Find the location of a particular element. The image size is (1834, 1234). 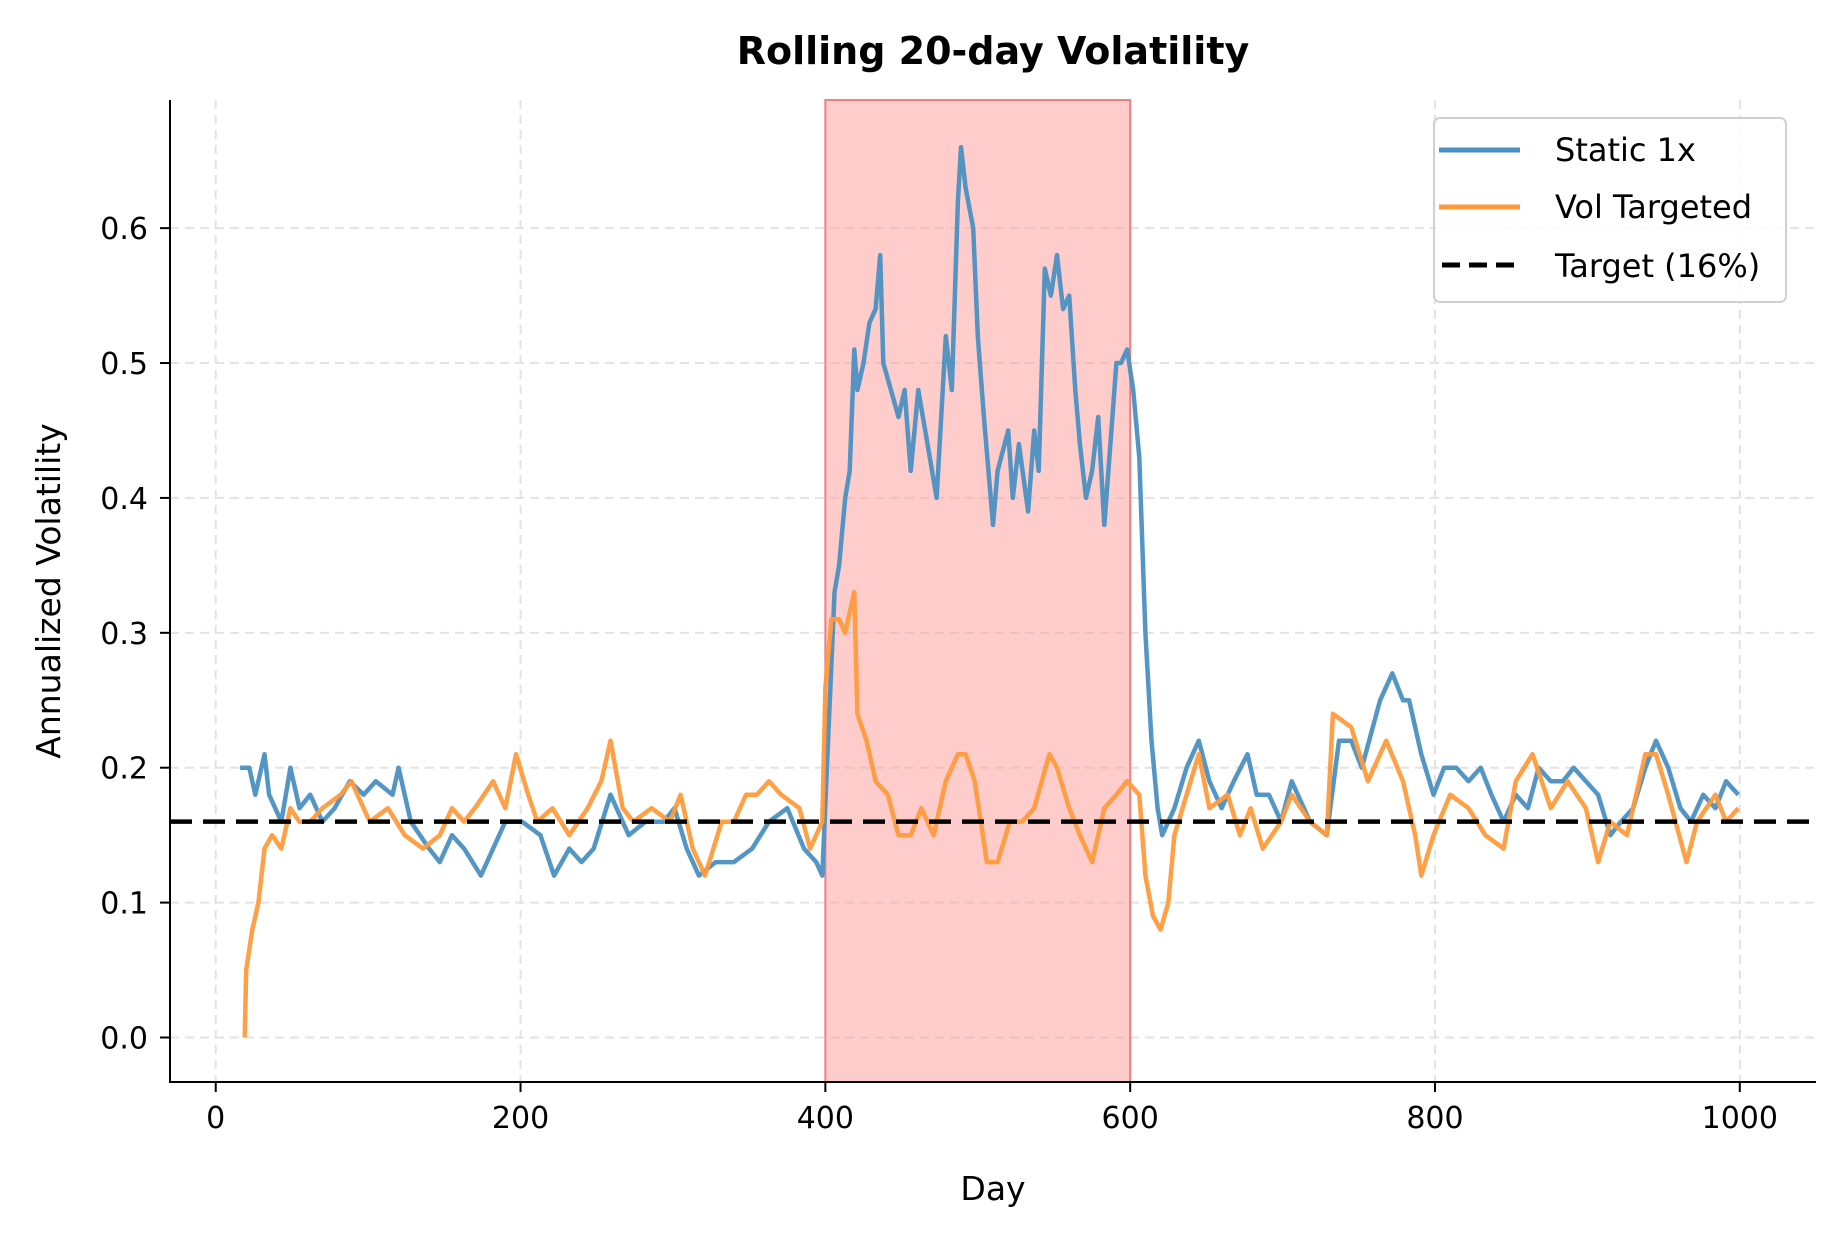

legend-box is located at coordinates (1610, 210).